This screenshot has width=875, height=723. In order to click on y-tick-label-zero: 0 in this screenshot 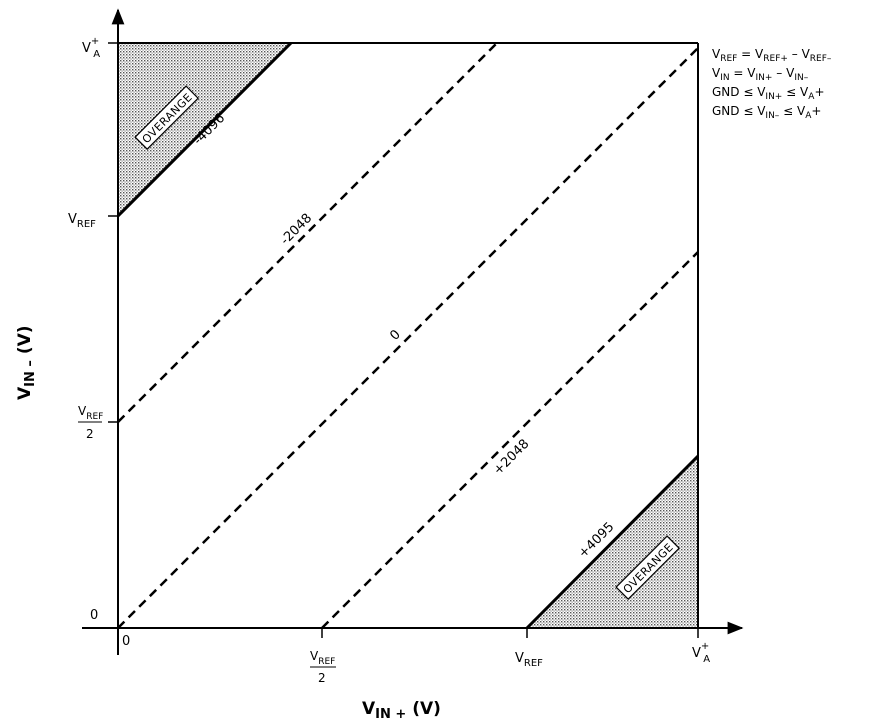, I will do `click(94, 615)`.